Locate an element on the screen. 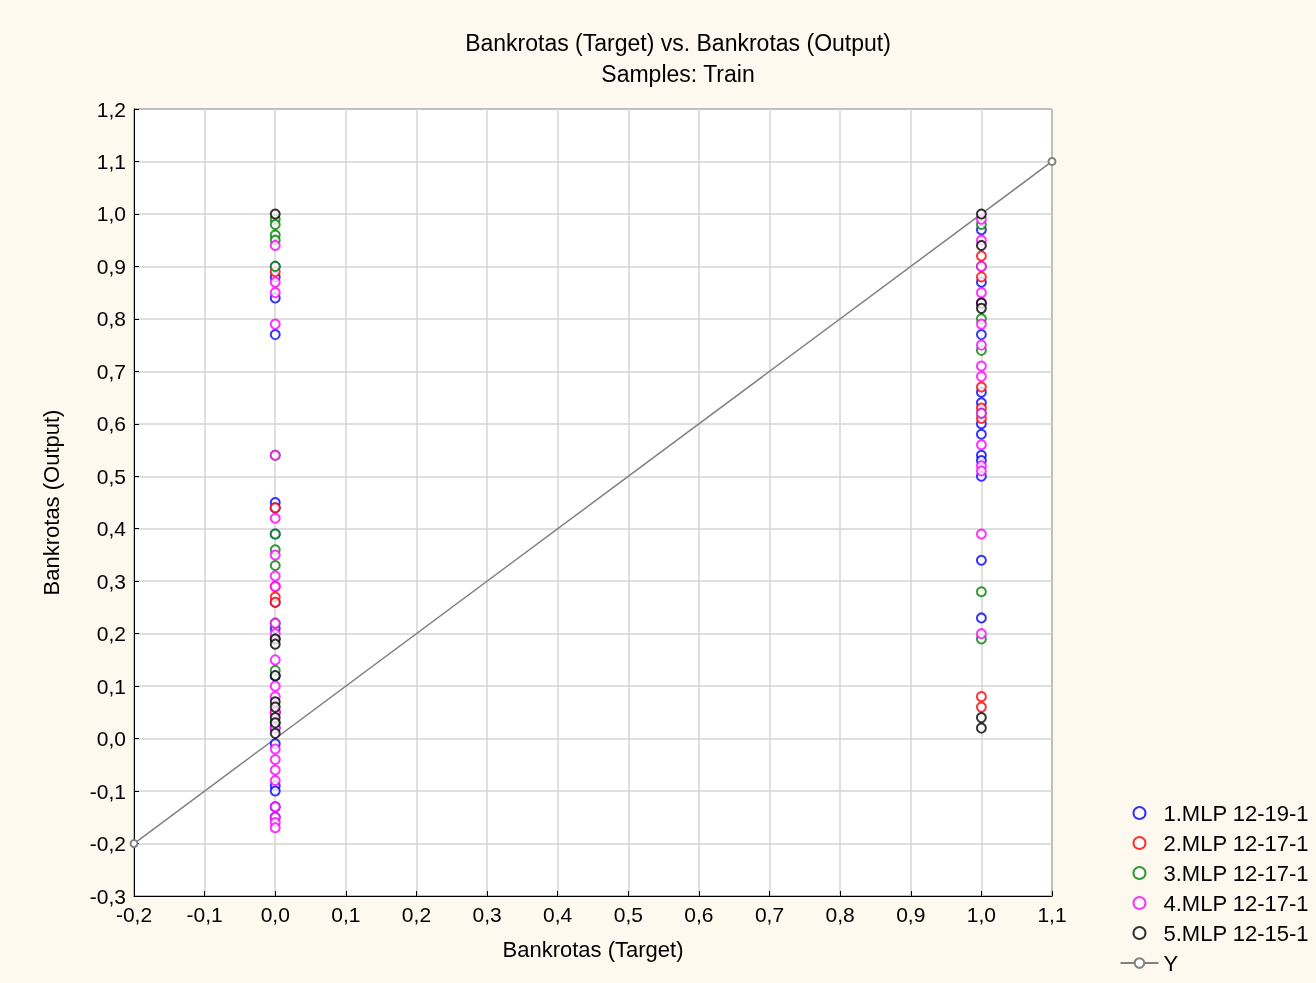 This screenshot has width=1316, height=983. x-tick-label: 0,7 is located at coordinates (769, 914).